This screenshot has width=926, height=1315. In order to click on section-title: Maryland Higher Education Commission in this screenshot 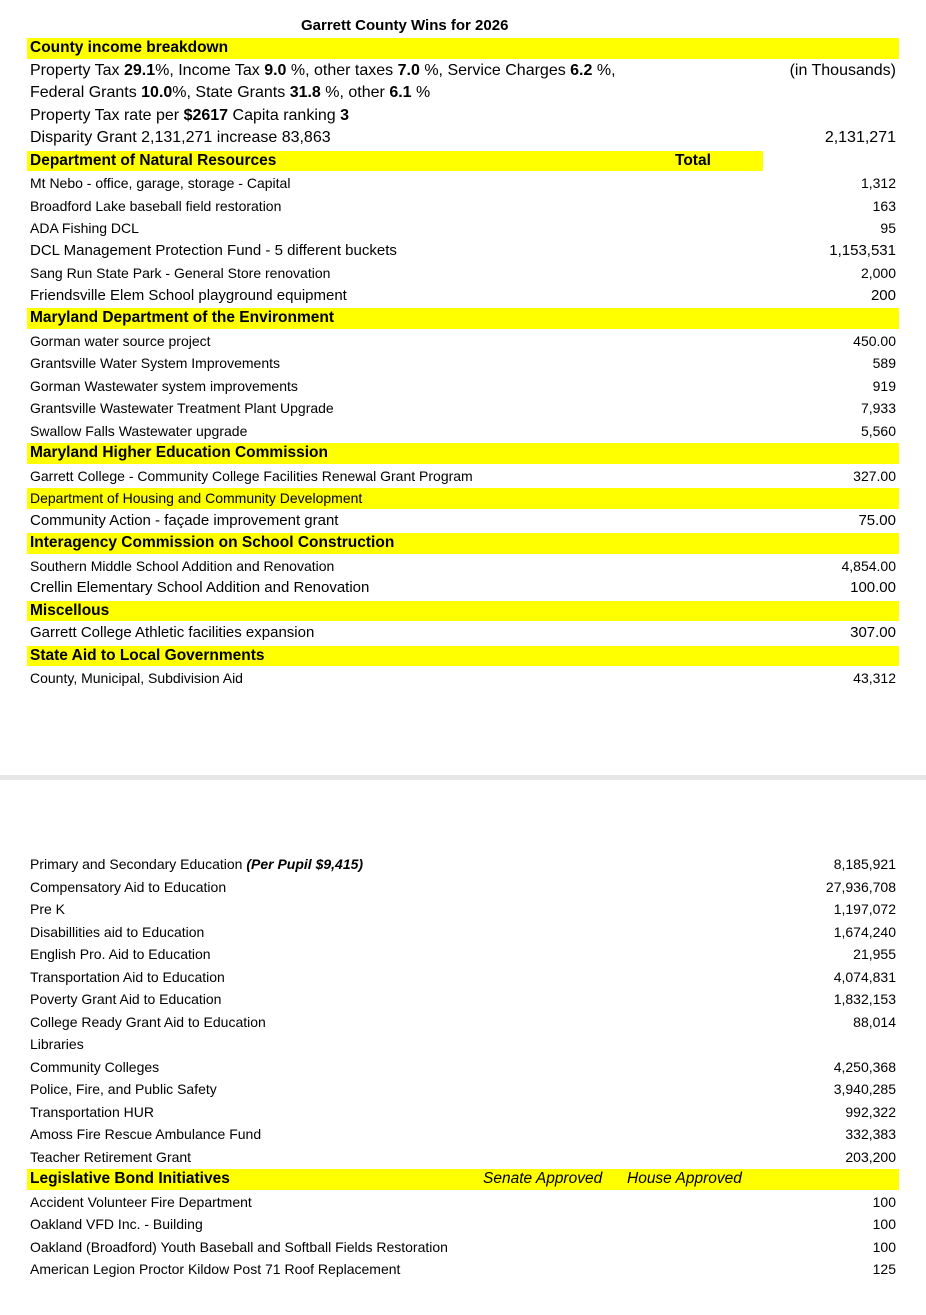, I will do `click(179, 452)`.